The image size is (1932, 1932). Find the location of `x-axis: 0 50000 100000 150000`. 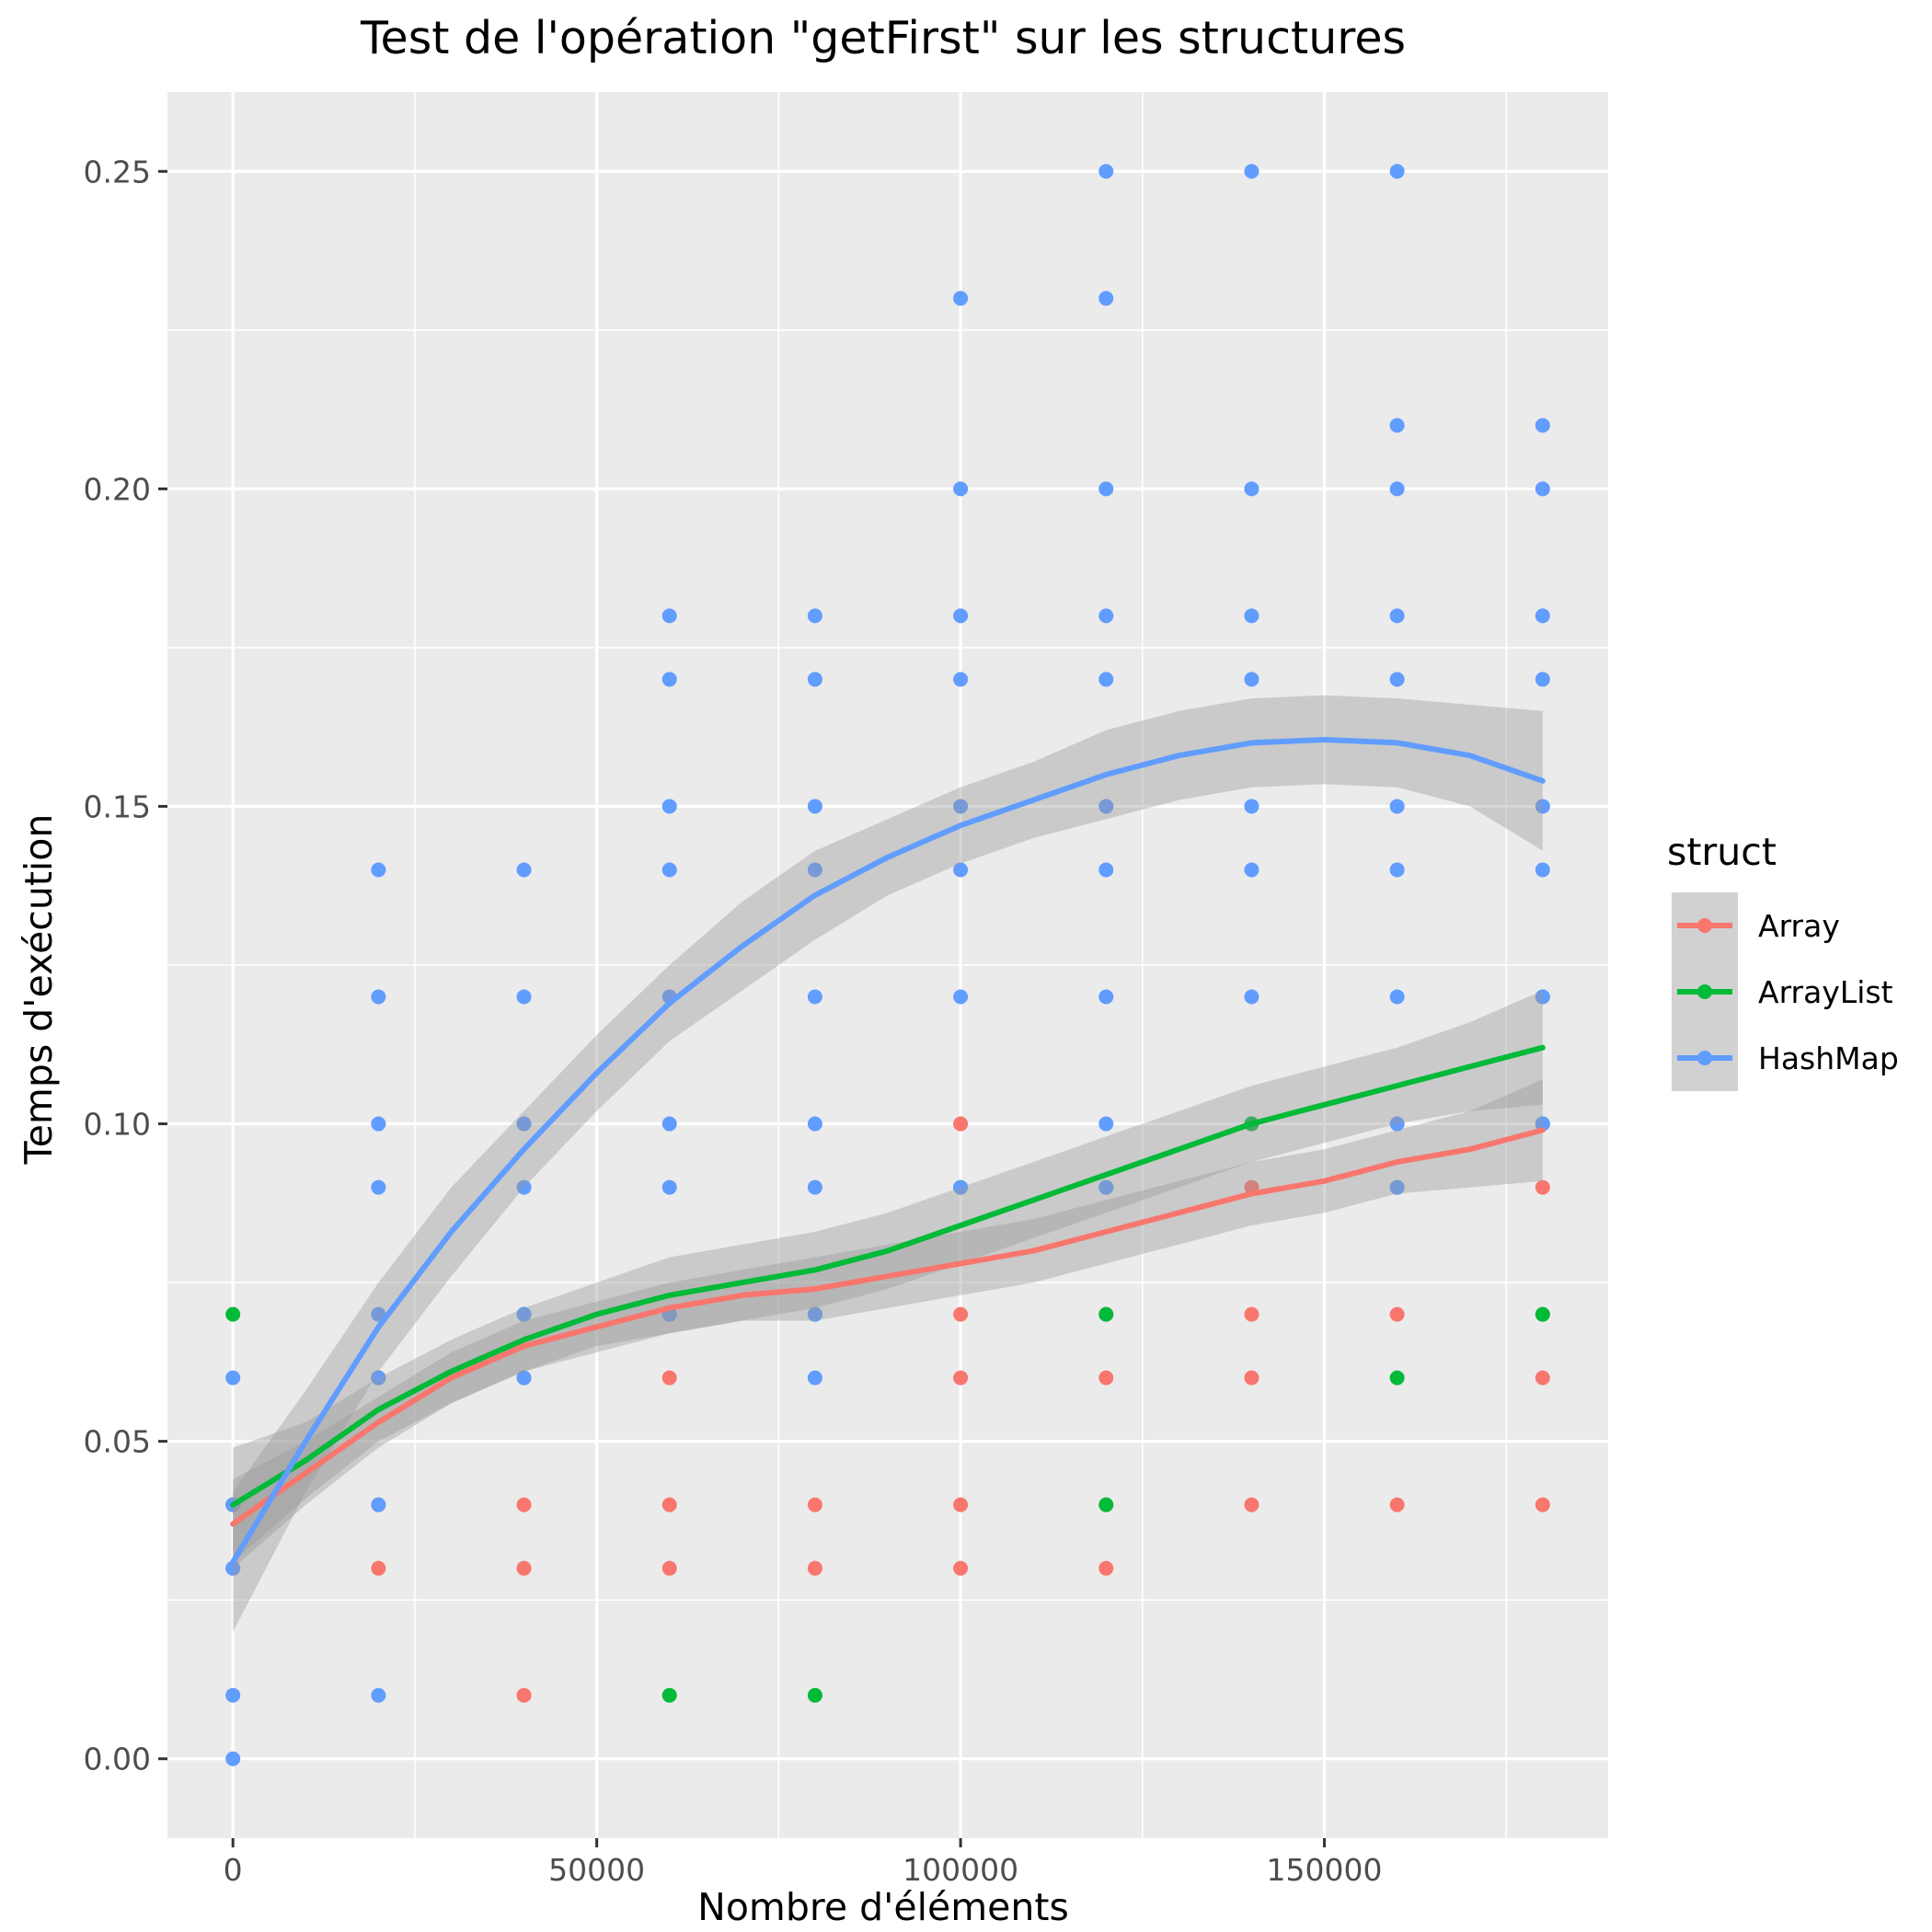

x-axis: 0 50000 100000 150000 is located at coordinates (803, 1863).